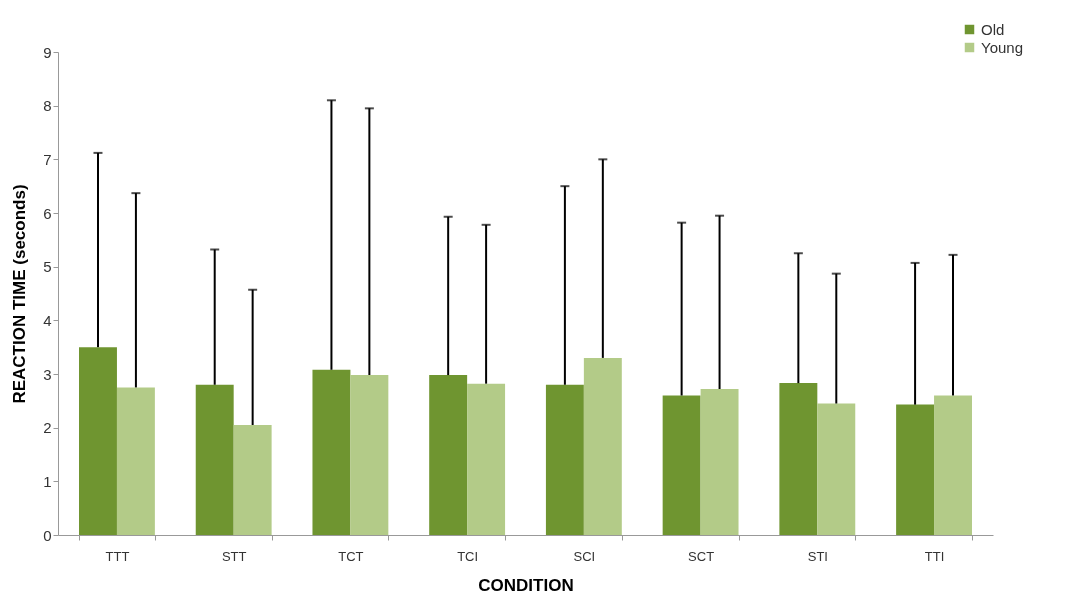 The image size is (1084, 601). I want to click on x-tick-label: TTT, so click(117, 556).